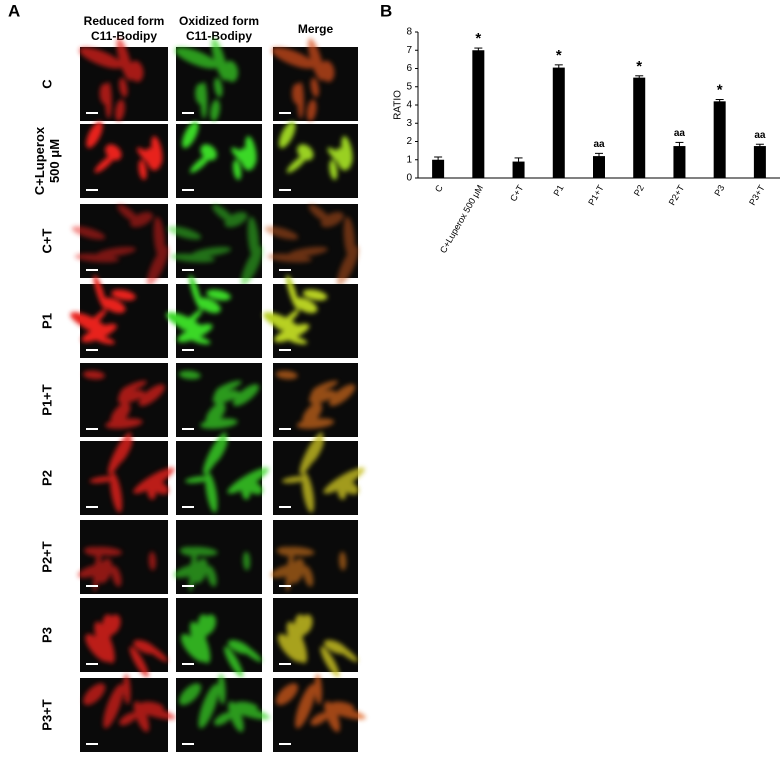 This screenshot has height=761, width=784. Describe the element at coordinates (461, 219) in the screenshot. I see `x-tick-label: C+Luperox 500 μM` at that location.